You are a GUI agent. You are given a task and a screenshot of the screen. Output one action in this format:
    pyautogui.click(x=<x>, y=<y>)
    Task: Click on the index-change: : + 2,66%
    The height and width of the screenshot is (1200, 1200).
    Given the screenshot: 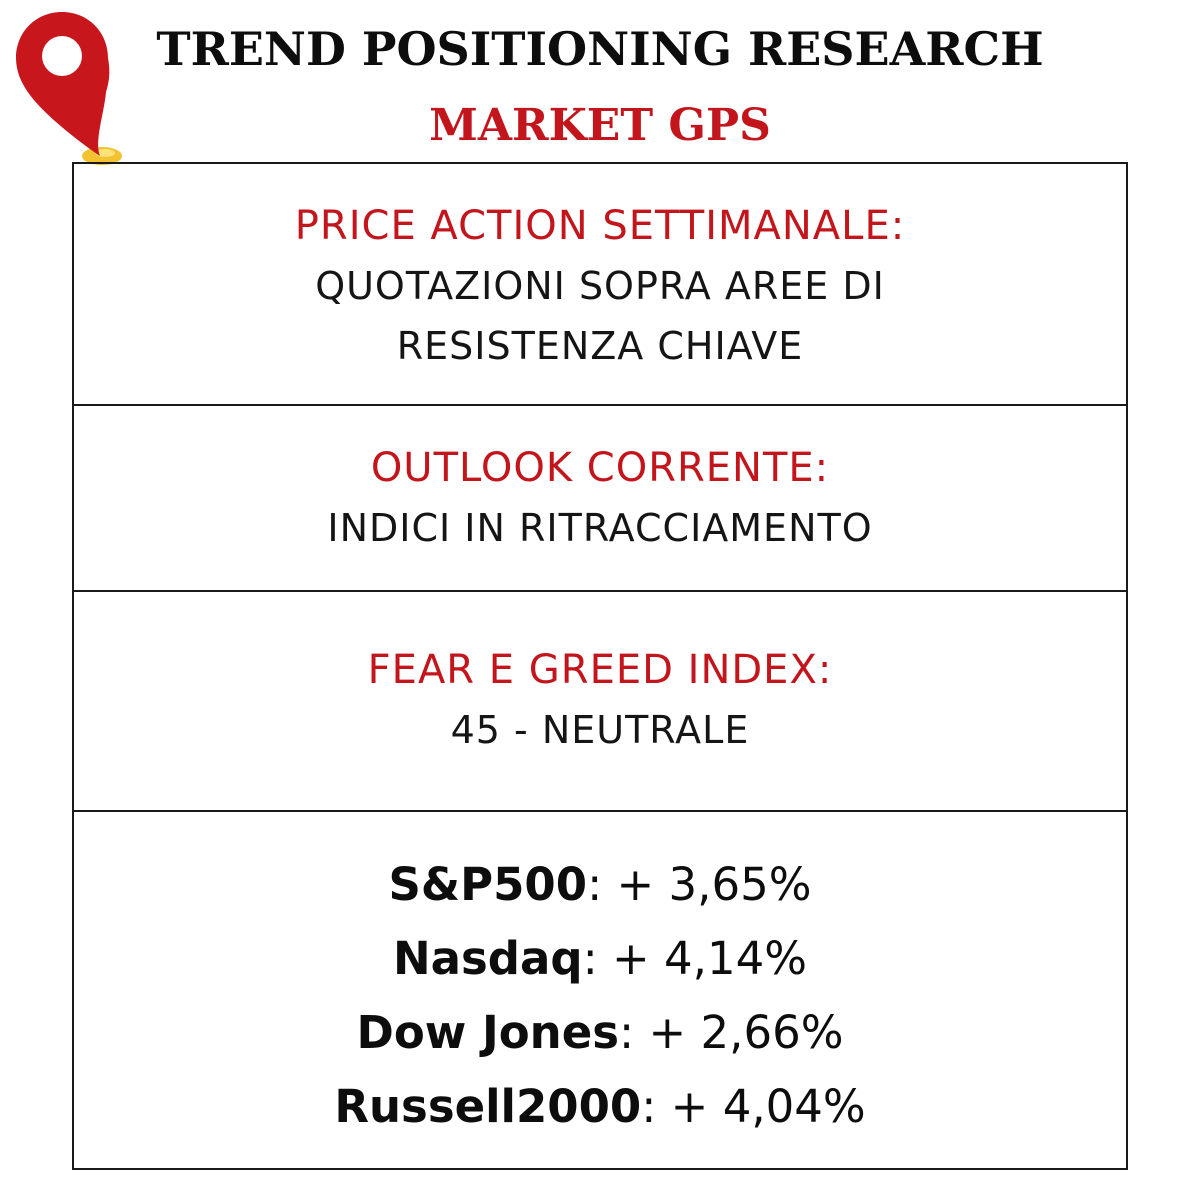 What is the action you would take?
    pyautogui.click(x=731, y=1032)
    